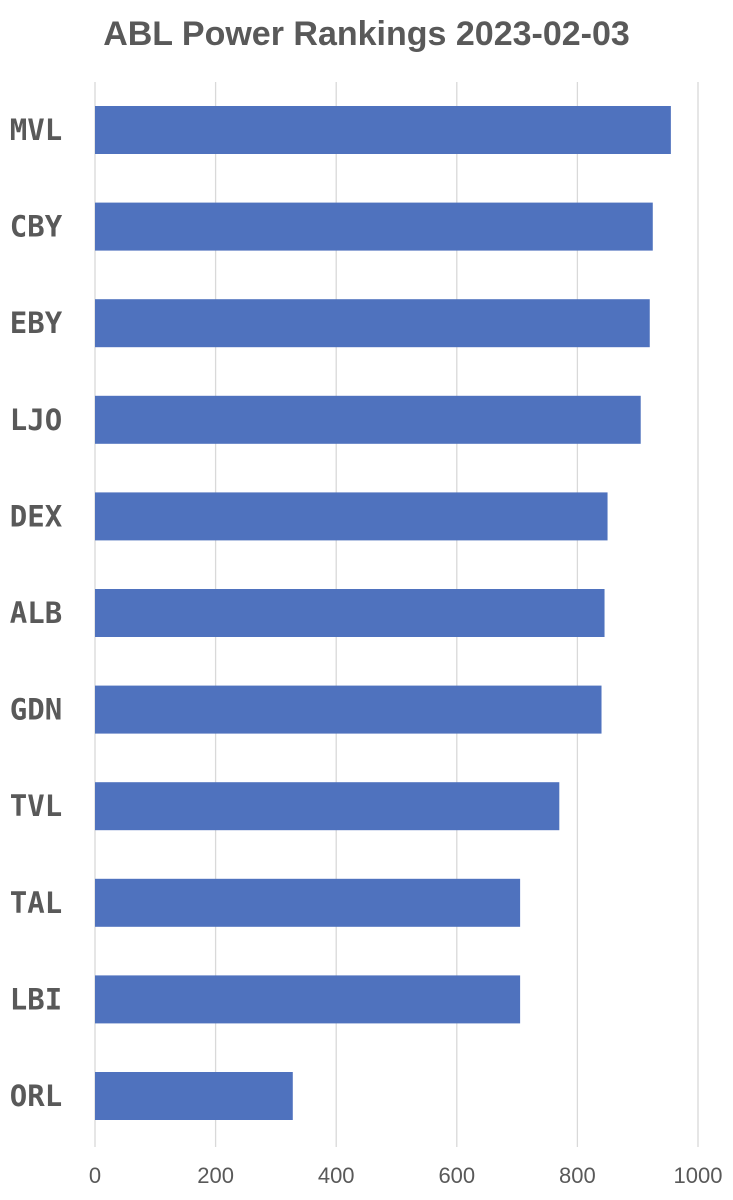 The image size is (733, 1200). What do you see at coordinates (36, 130) in the screenshot?
I see `category-label: MVL` at bounding box center [36, 130].